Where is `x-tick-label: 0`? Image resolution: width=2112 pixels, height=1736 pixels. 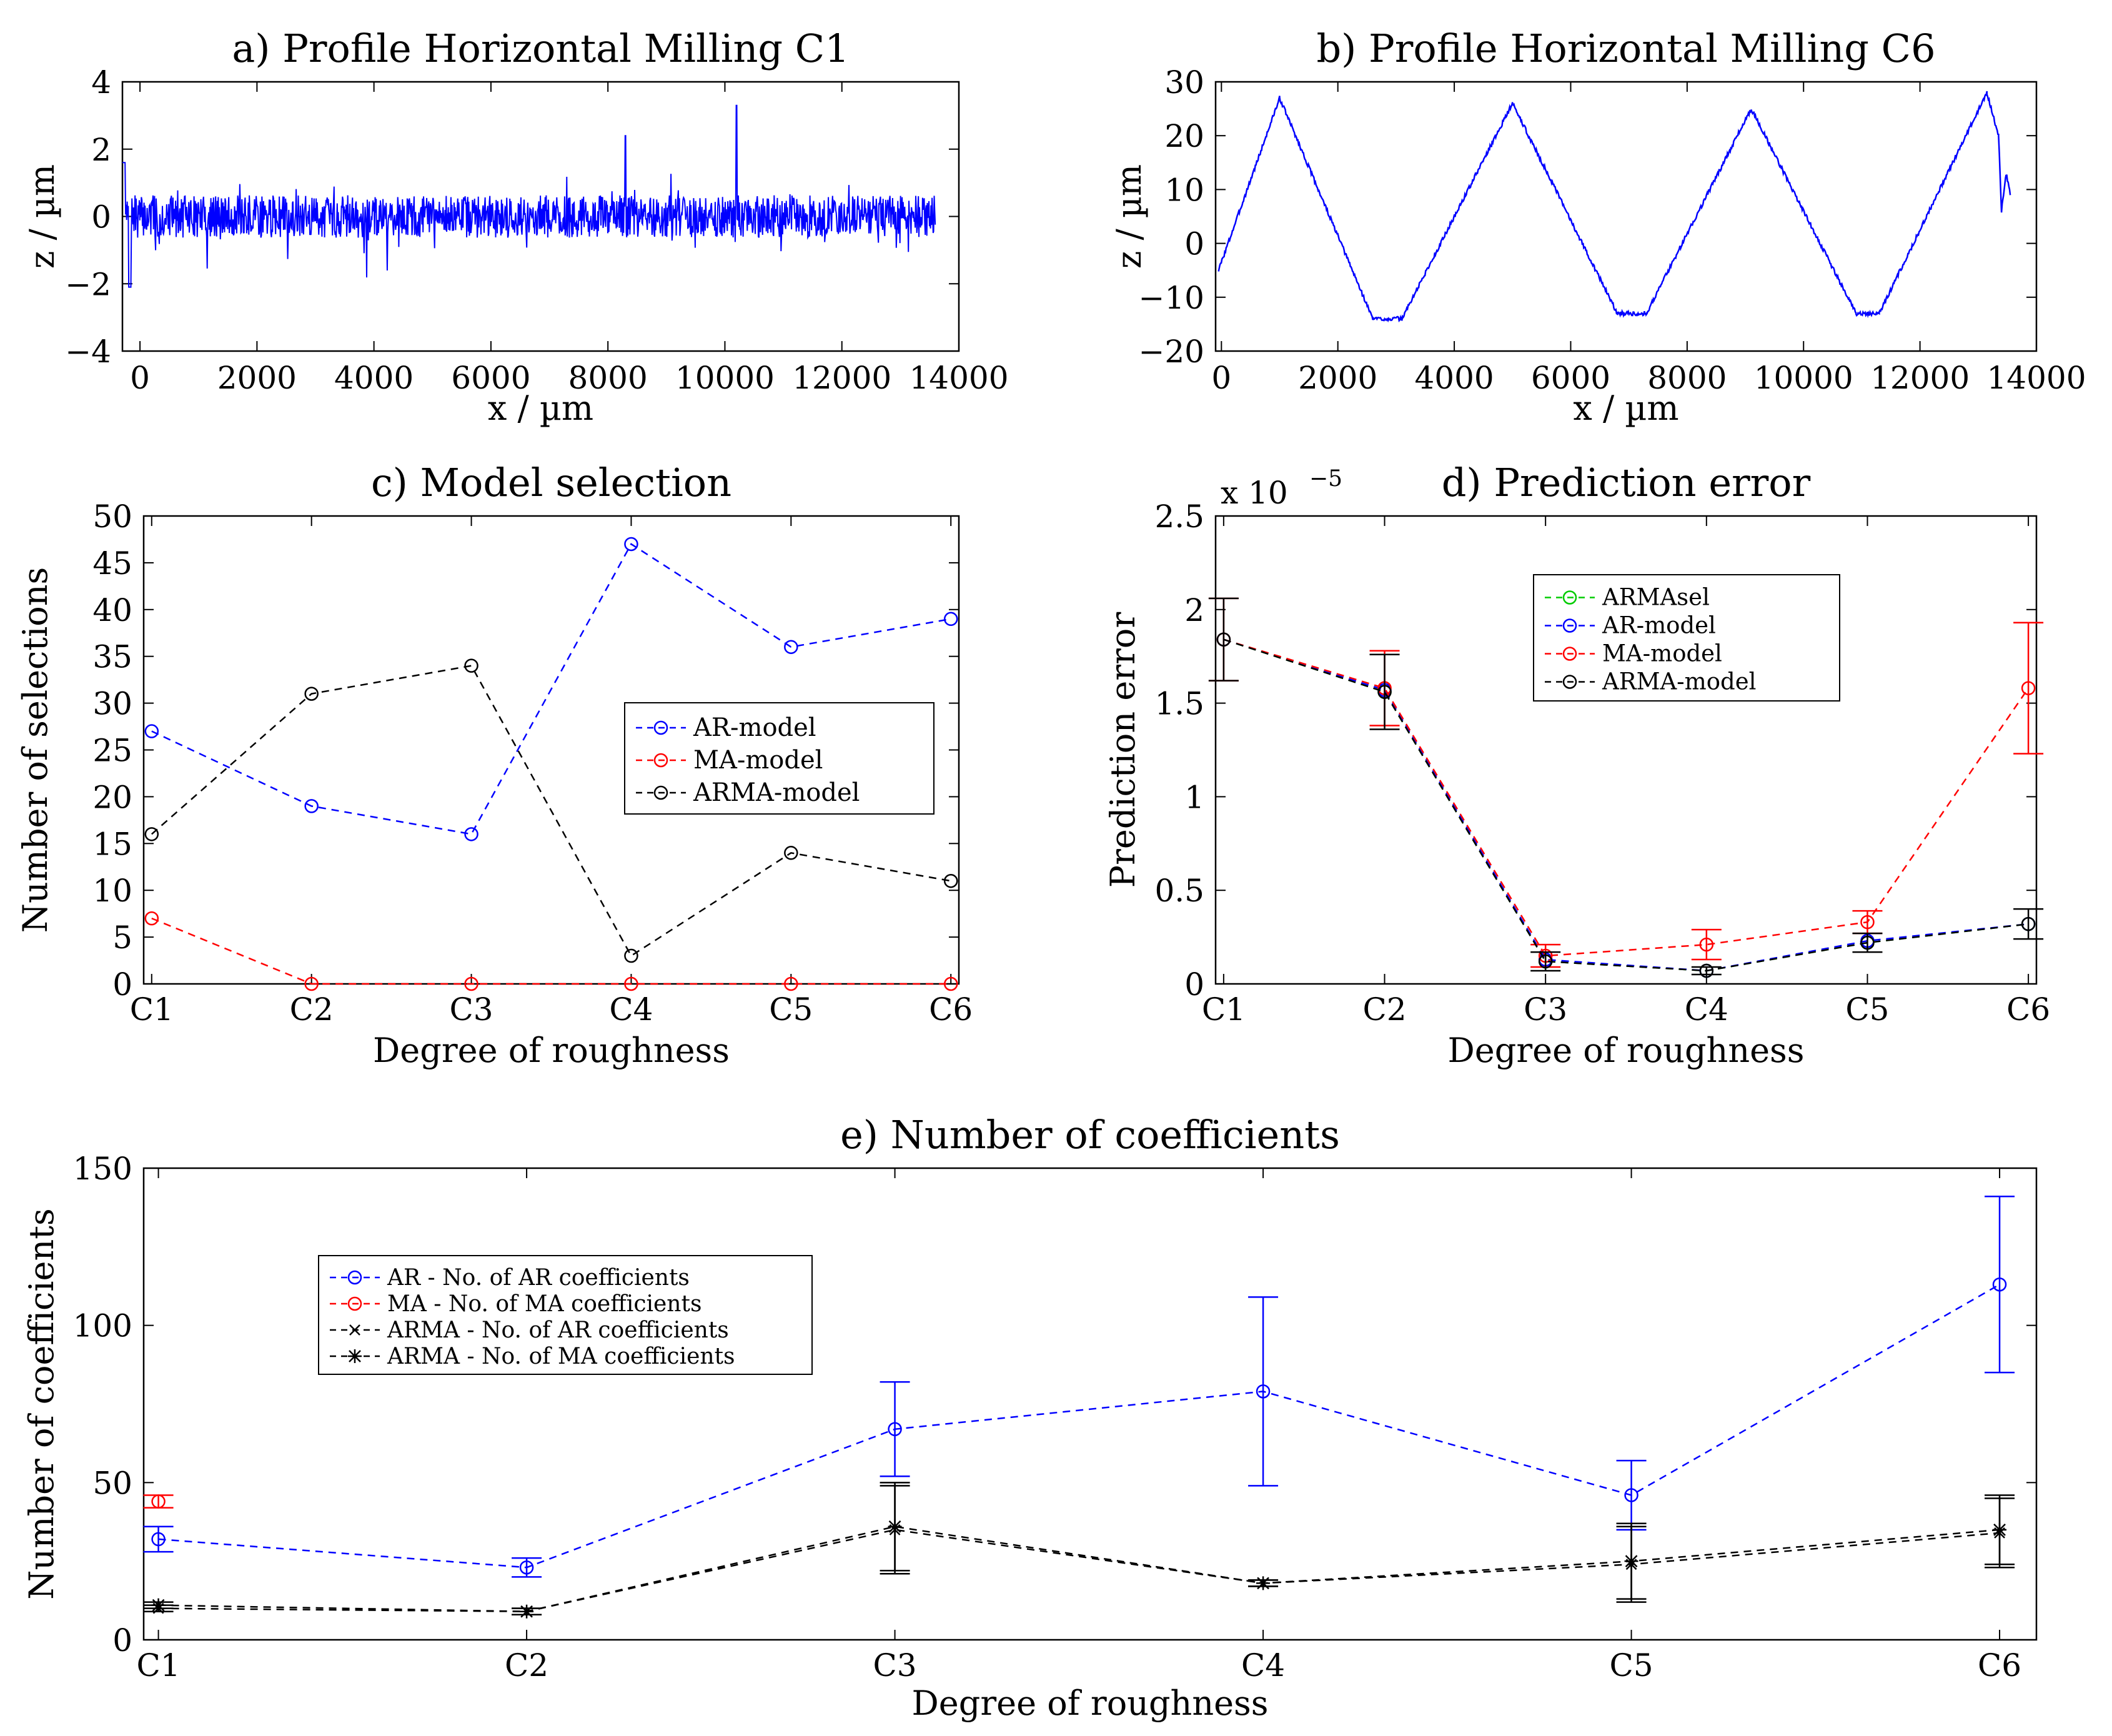
x-tick-label: 0 is located at coordinates (140, 378).